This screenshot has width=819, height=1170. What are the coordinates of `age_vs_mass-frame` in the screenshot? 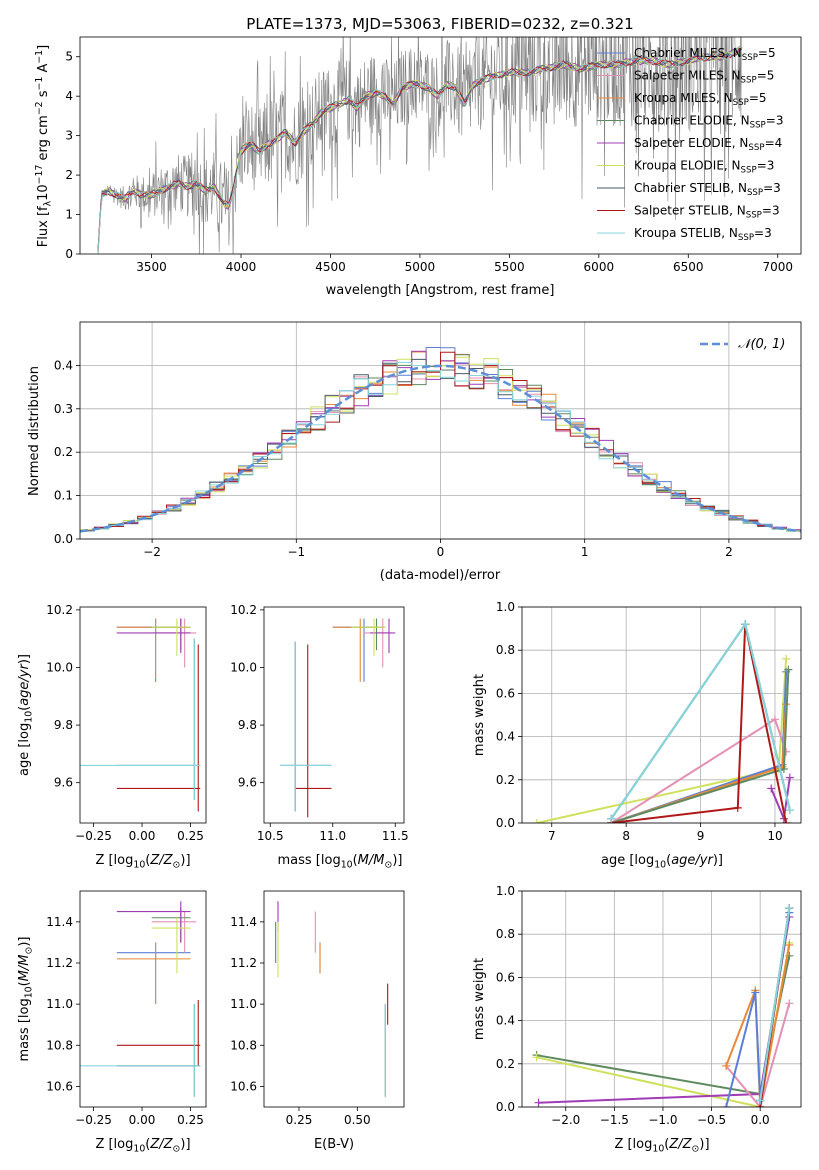 It's located at (334, 715).